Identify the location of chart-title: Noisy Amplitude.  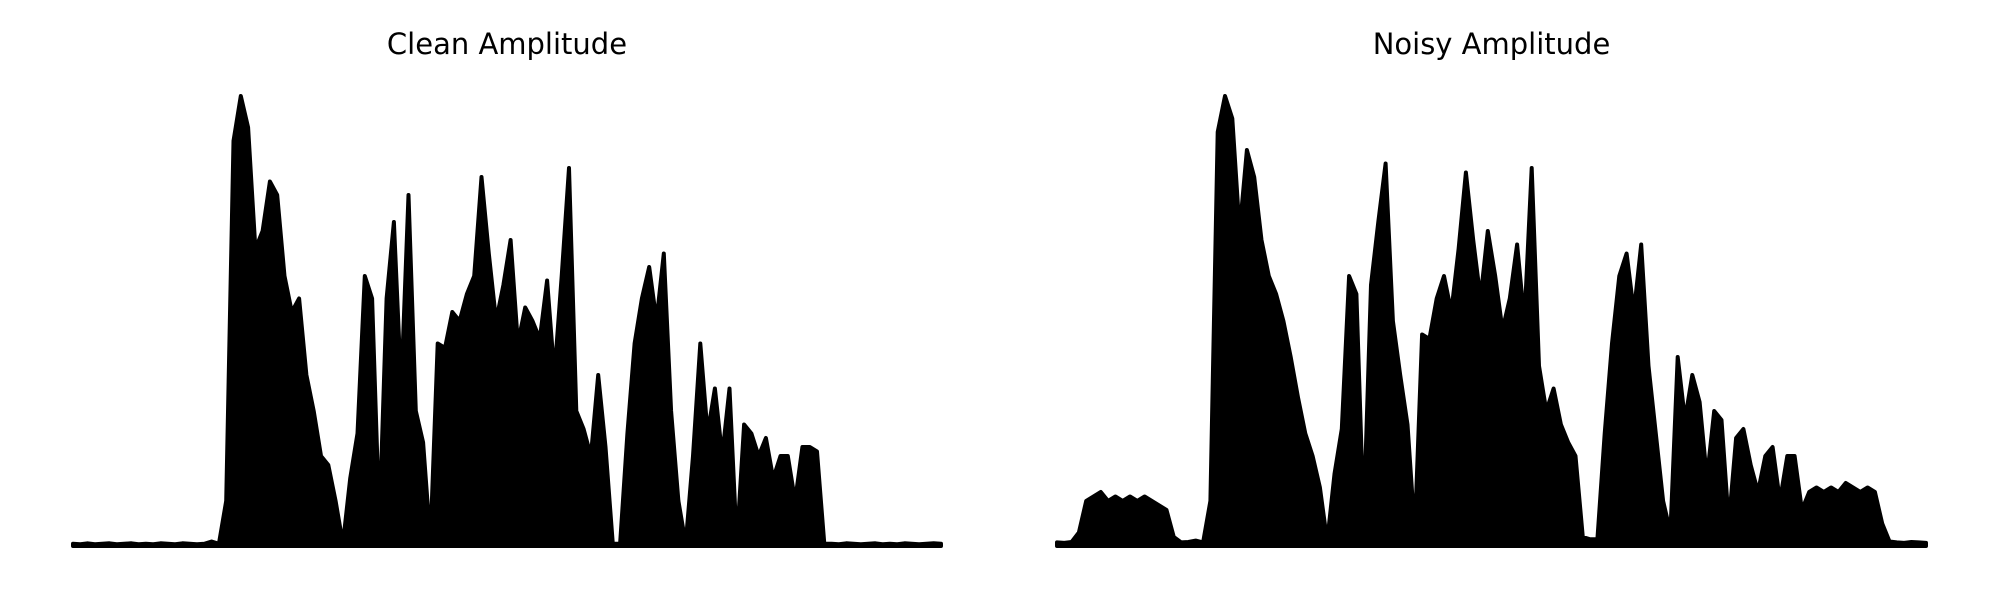
(1492, 44).